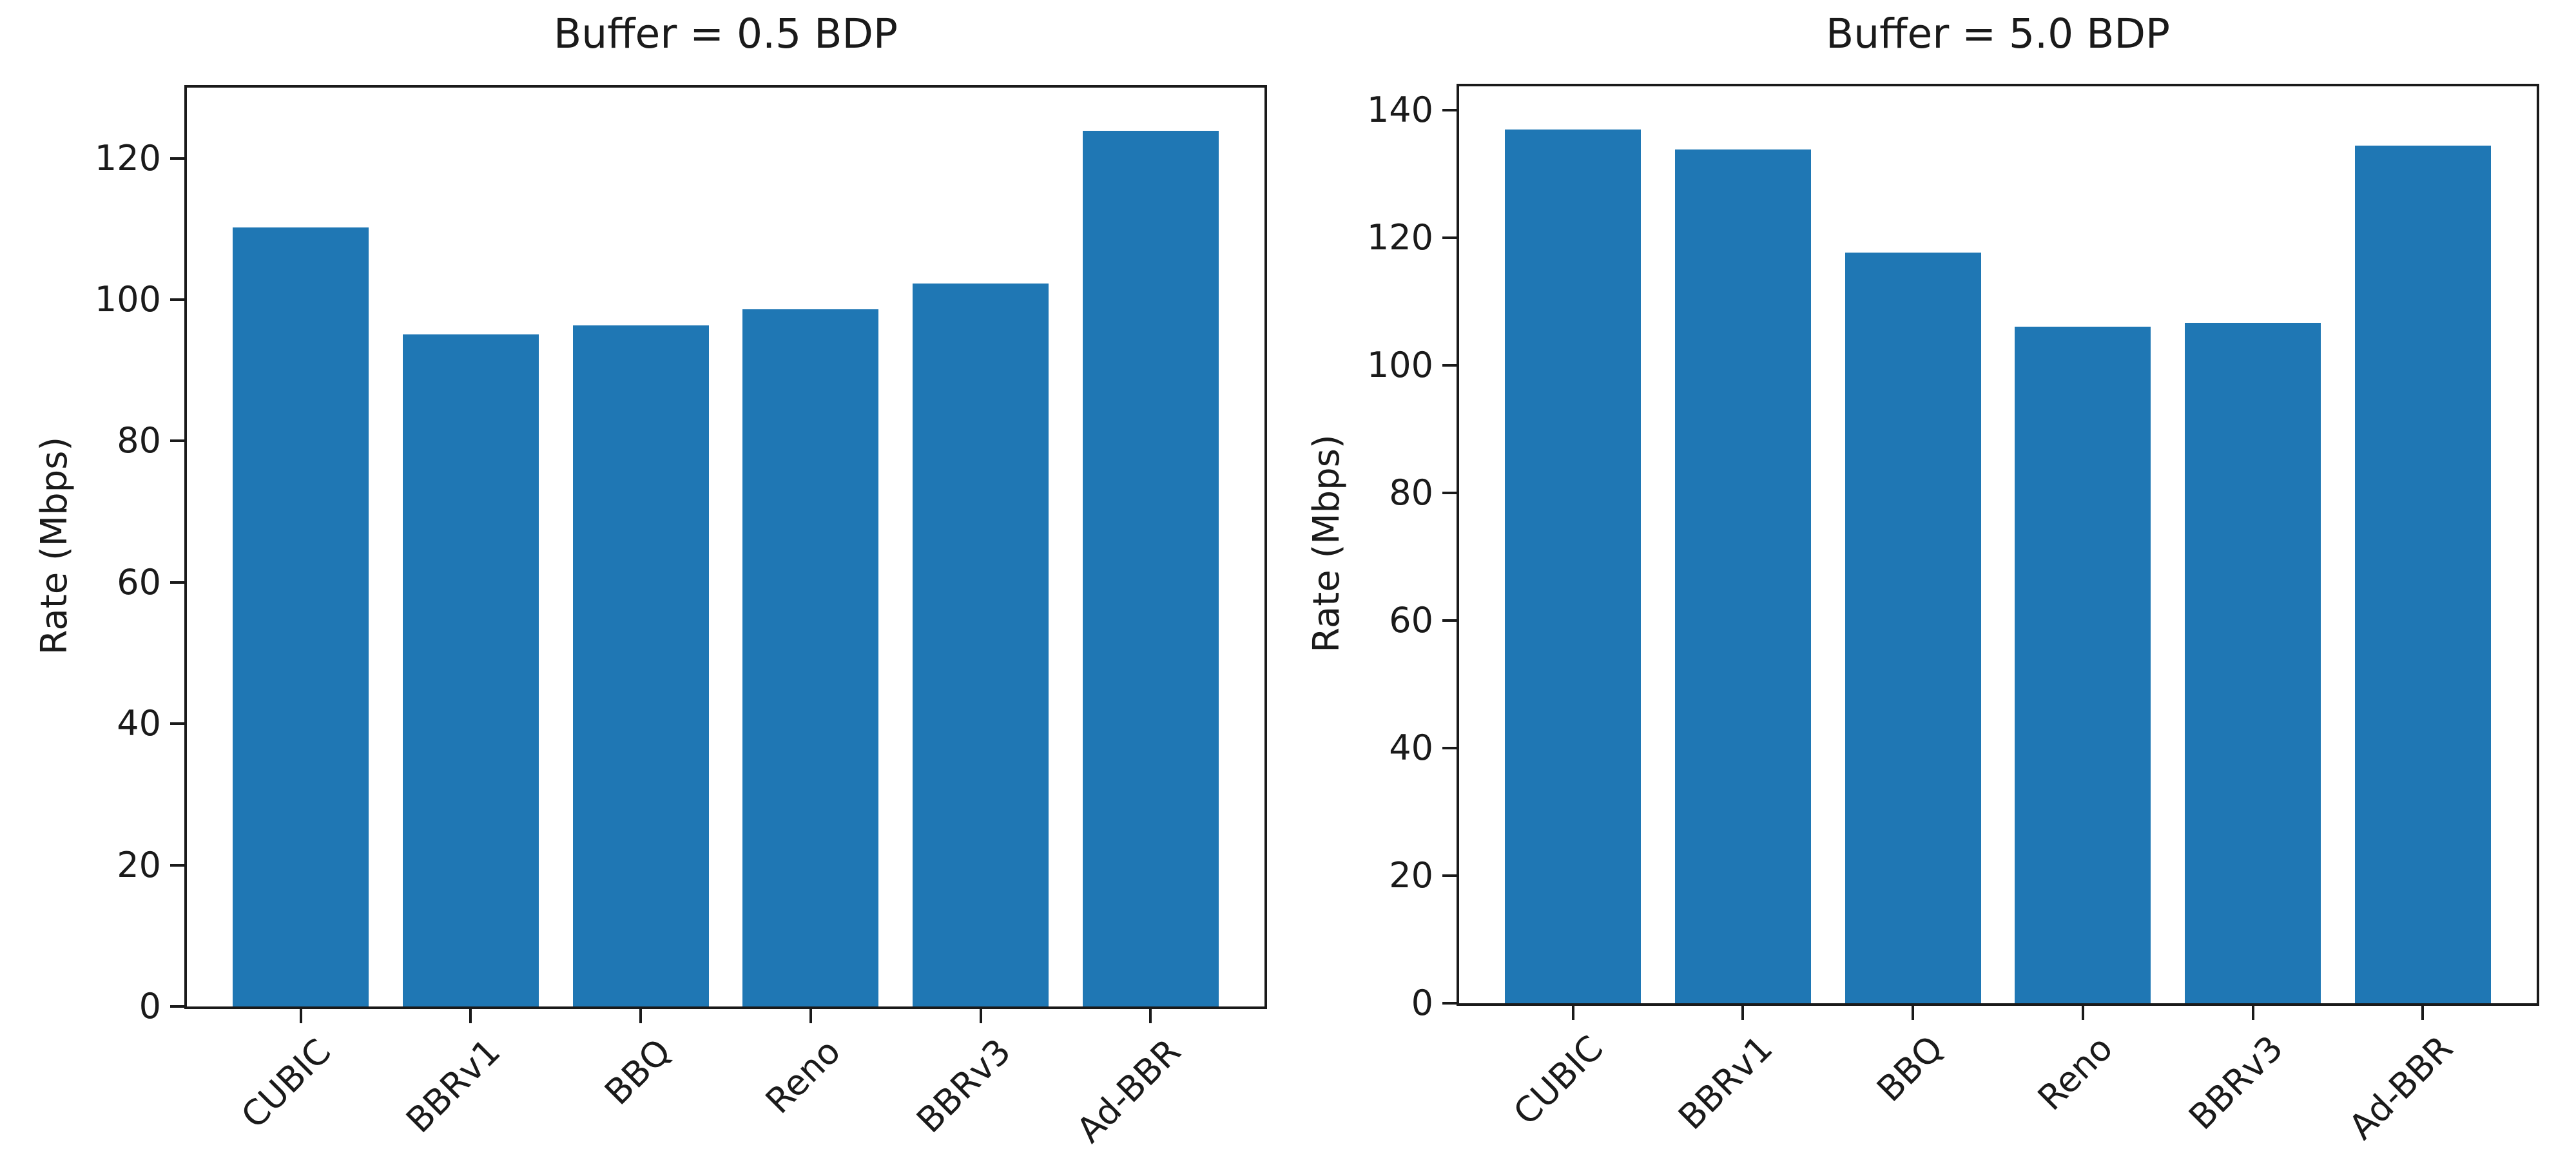  I want to click on y-axis-label-right: Rate (Mbps), so click(1327, 543).